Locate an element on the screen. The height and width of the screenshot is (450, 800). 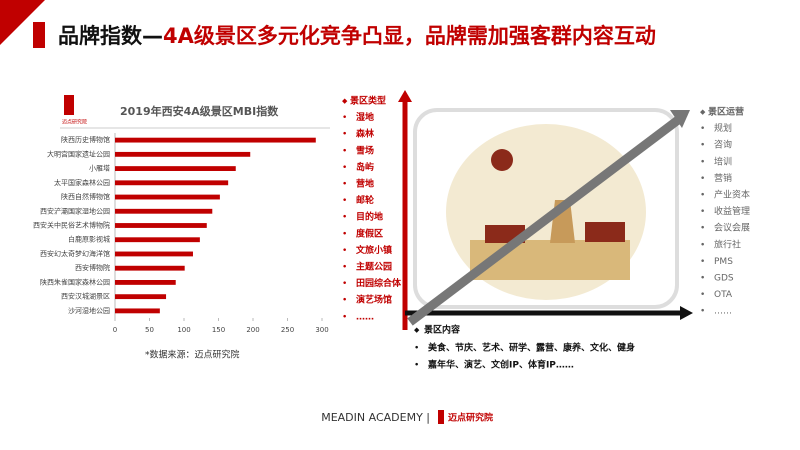
x-tick-label: 300 is located at coordinates (321, 330).